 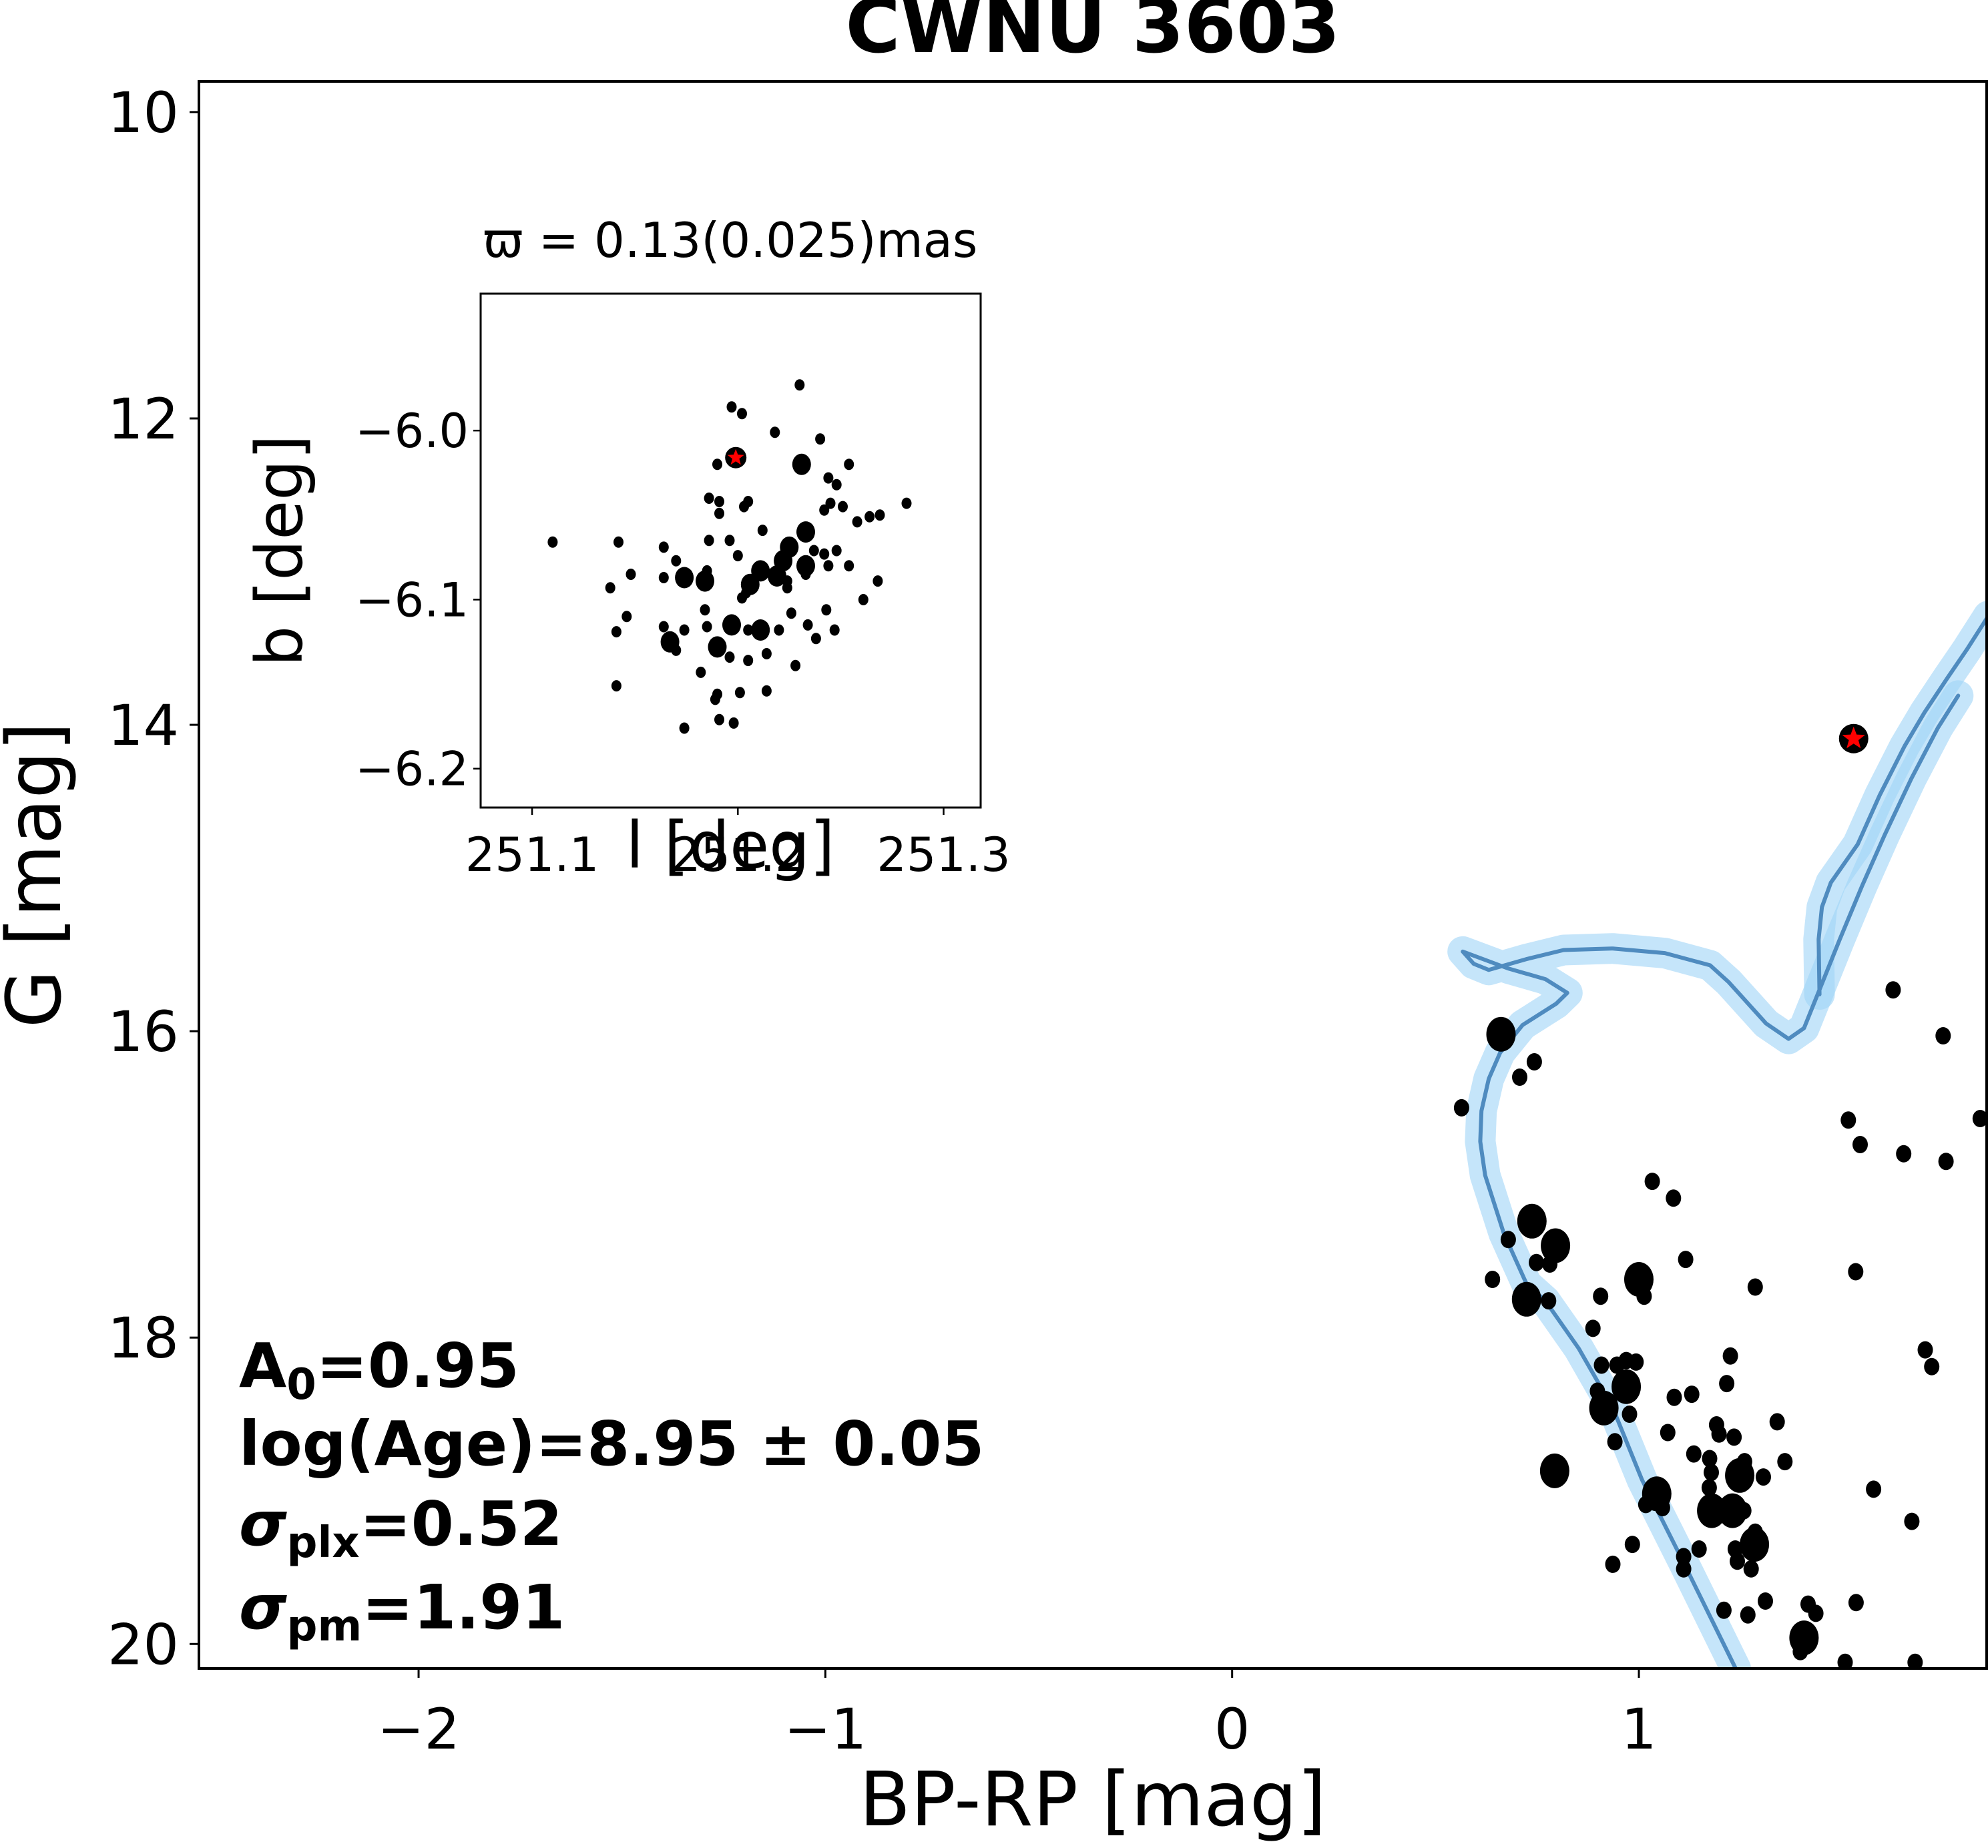 What do you see at coordinates (279, 550) in the screenshot?
I see `inset-y-axis-label: b [deg]` at bounding box center [279, 550].